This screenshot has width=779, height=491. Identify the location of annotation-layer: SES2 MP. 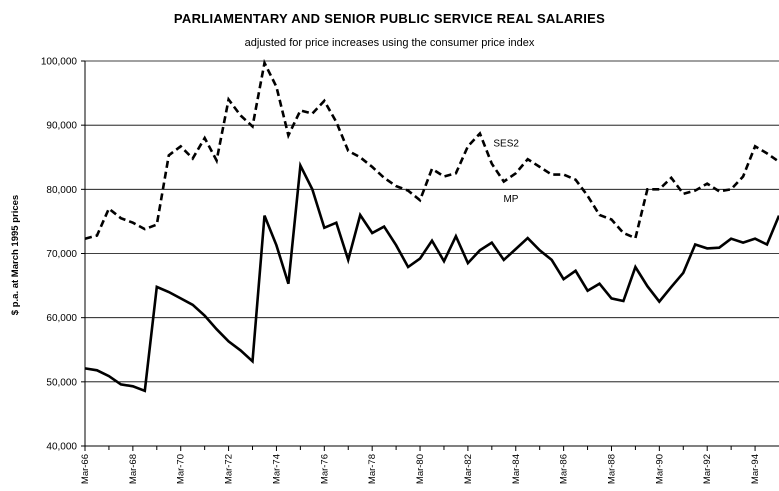
(506, 171).